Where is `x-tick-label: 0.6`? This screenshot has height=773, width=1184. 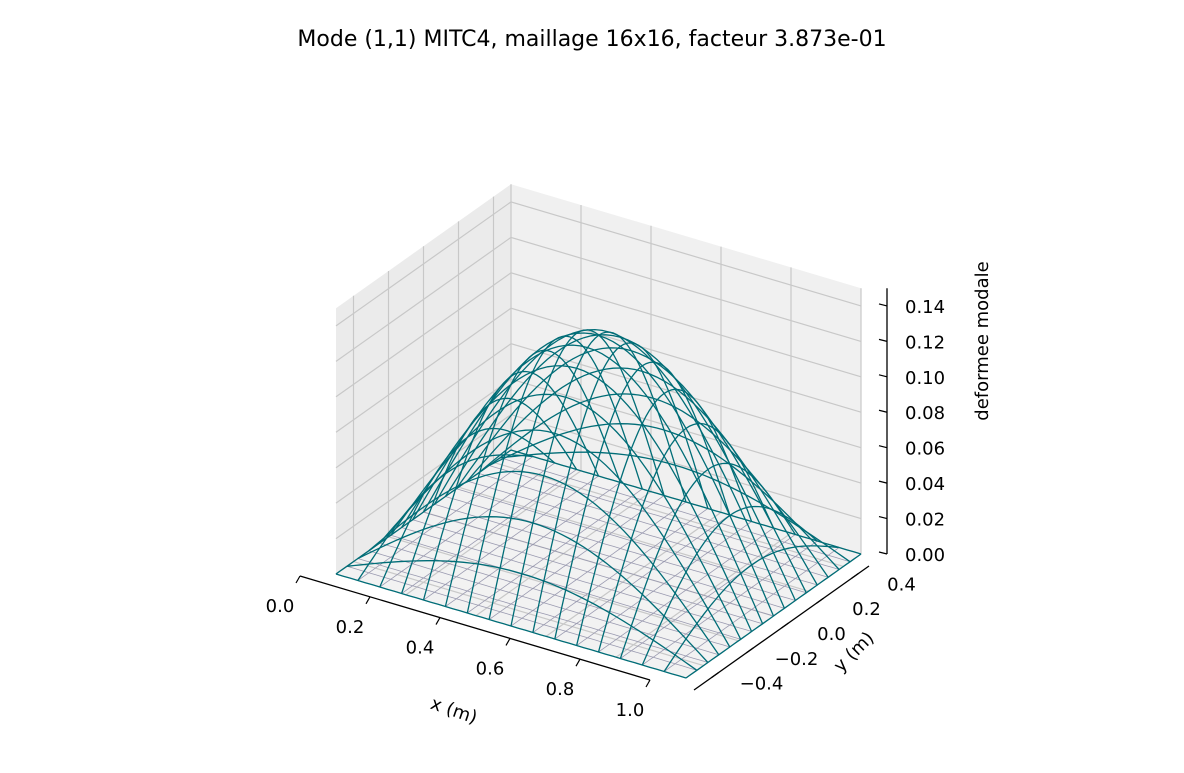 x-tick-label: 0.6 is located at coordinates (490, 668).